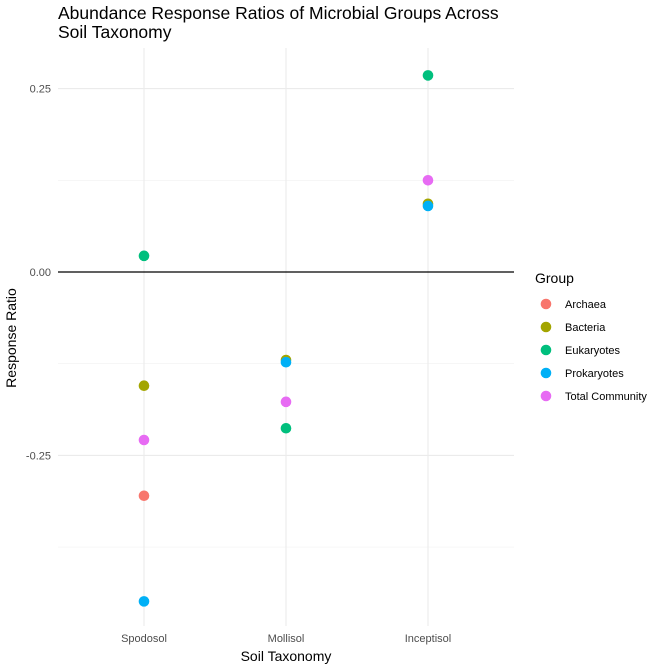  What do you see at coordinates (286, 656) in the screenshot?
I see `x-axis-title: Soil Taxonomy` at bounding box center [286, 656].